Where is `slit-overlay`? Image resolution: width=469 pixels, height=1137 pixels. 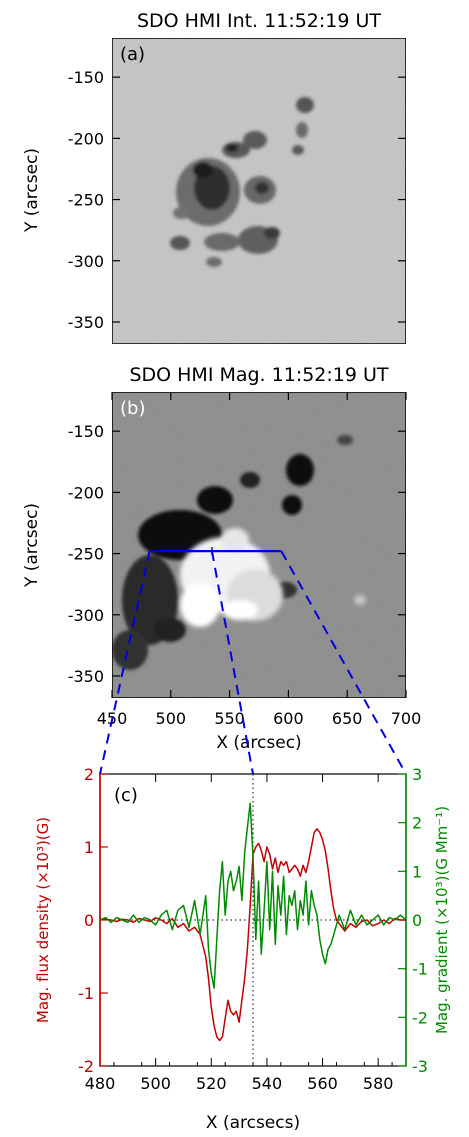
slit-overlay is located at coordinates (253, 661).